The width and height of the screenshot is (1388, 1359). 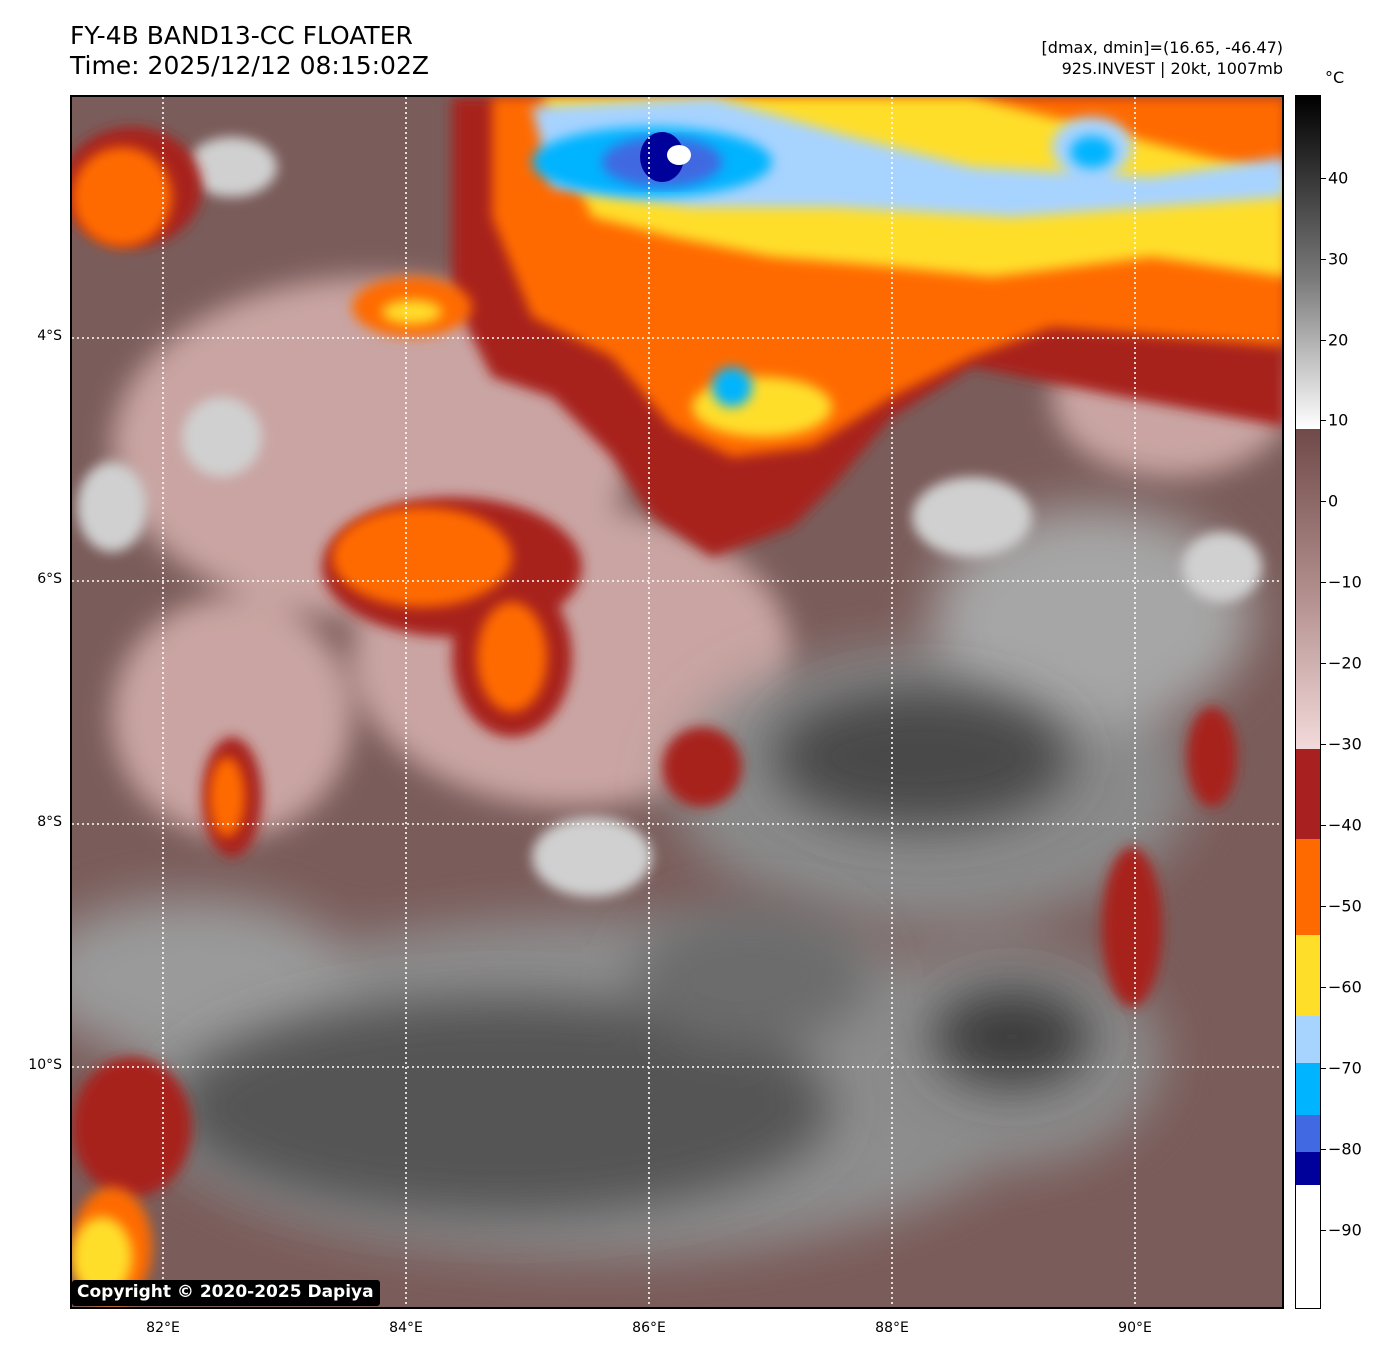 I want to click on cbar-tick-20: 20, so click(x=1338, y=340).